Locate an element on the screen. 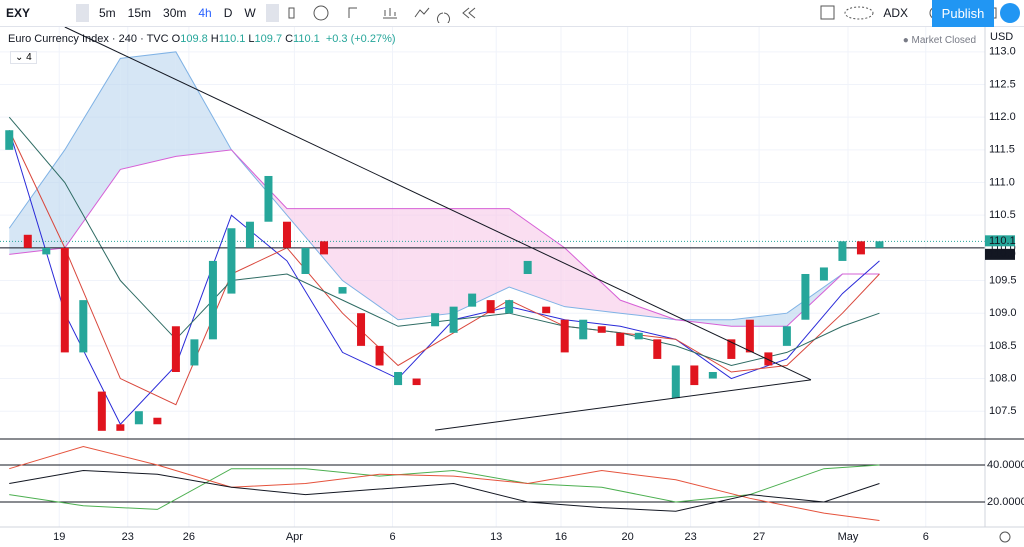  interval: D is located at coordinates (228, 13).